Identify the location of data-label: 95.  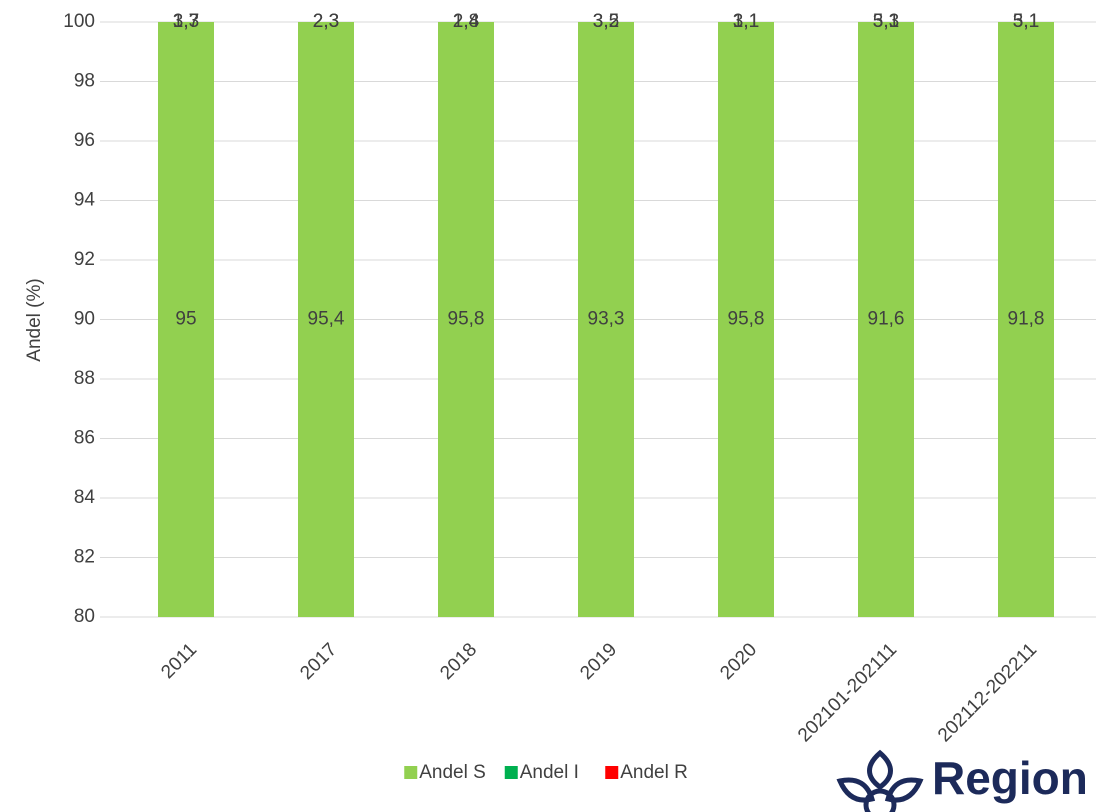
(185, 319).